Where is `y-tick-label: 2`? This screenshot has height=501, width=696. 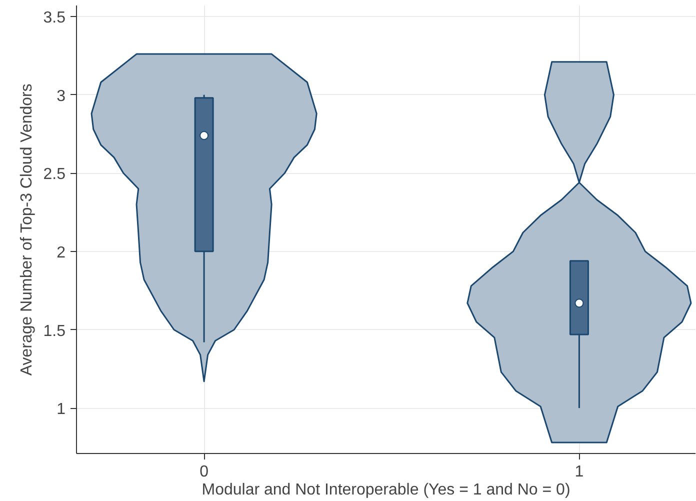
y-tick-label: 2 is located at coordinates (61, 253).